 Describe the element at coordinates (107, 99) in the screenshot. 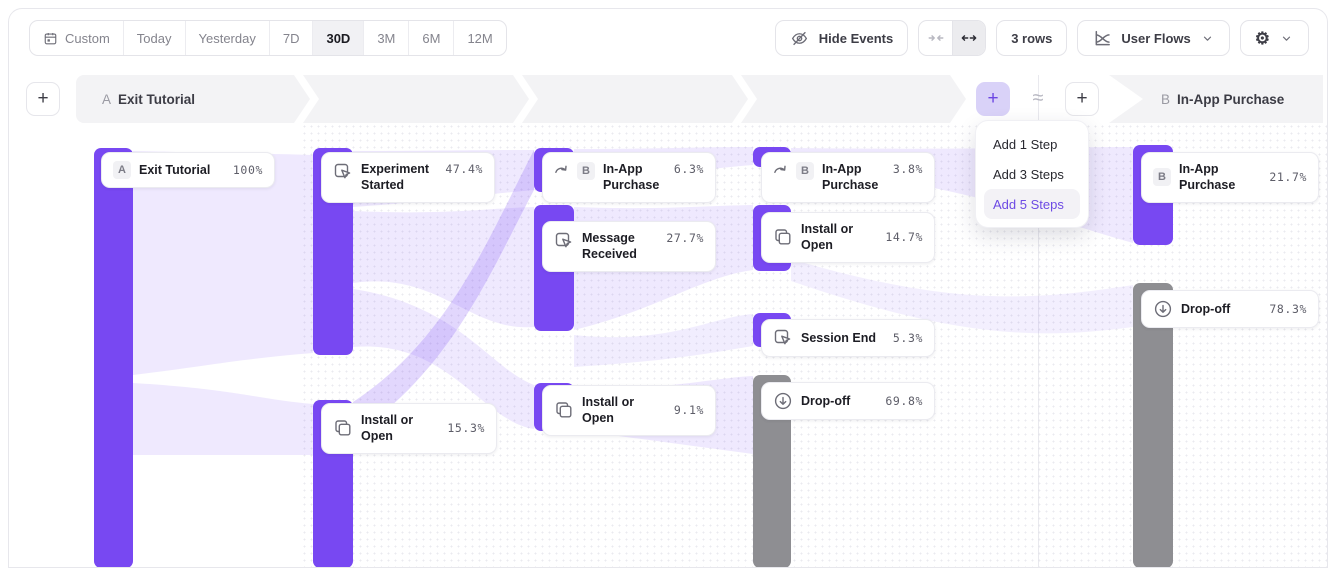

I see `step-a-letter: A` at that location.